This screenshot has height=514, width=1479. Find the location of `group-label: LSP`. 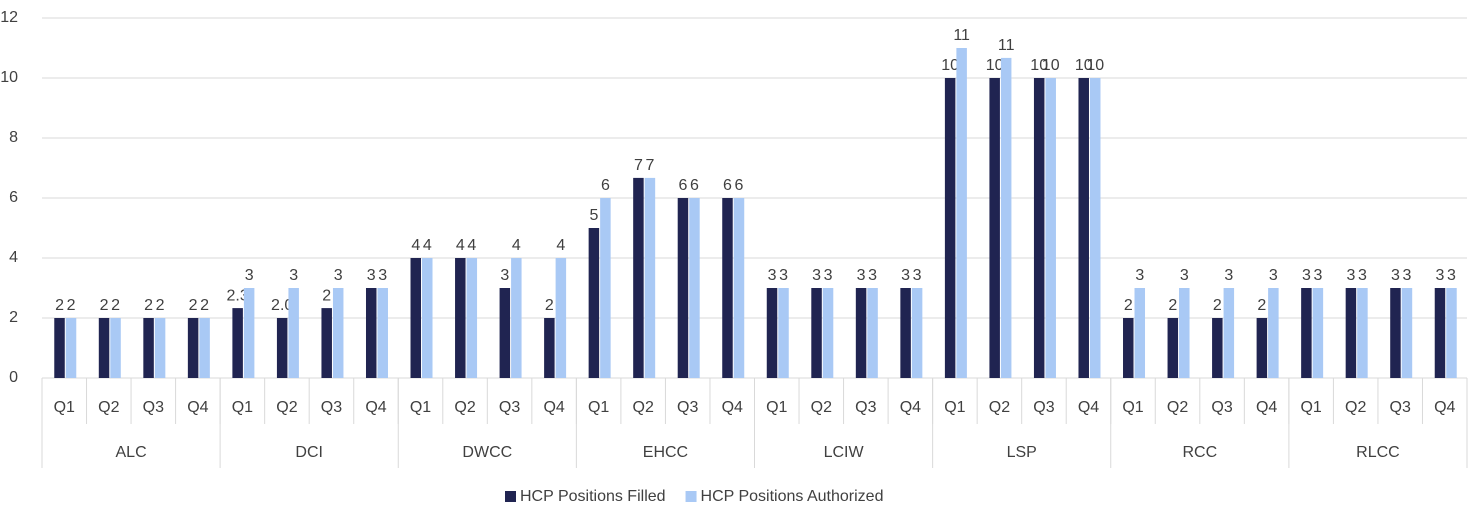

group-label: LSP is located at coordinates (1022, 452).